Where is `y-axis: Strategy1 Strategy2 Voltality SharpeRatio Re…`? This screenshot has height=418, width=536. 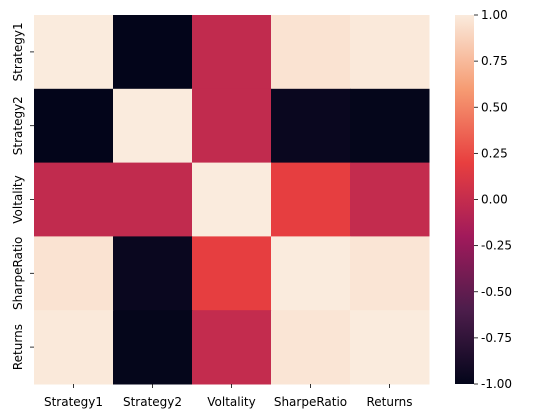 y-axis: Strategy1 Strategy2 Voltality SharpeRatio Re… is located at coordinates (22, 196).